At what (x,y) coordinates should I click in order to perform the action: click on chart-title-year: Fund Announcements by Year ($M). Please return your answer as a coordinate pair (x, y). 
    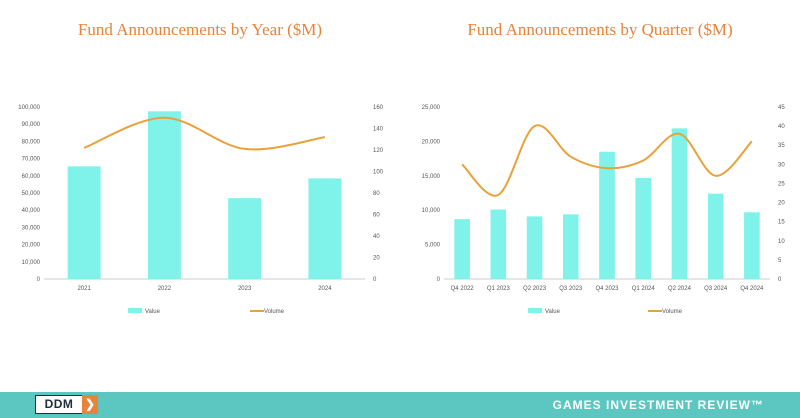
    Looking at the image, I should click on (200, 29).